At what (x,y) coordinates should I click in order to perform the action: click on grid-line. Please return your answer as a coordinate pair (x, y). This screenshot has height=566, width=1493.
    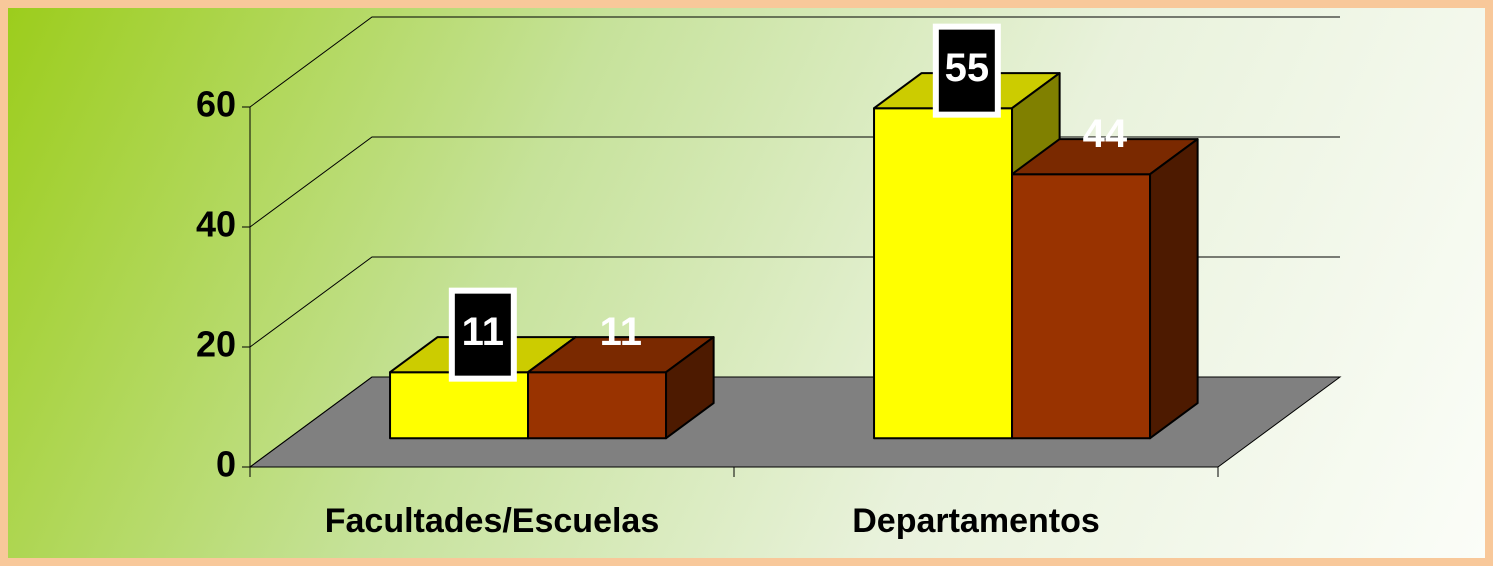
    Looking at the image, I should click on (794, 62).